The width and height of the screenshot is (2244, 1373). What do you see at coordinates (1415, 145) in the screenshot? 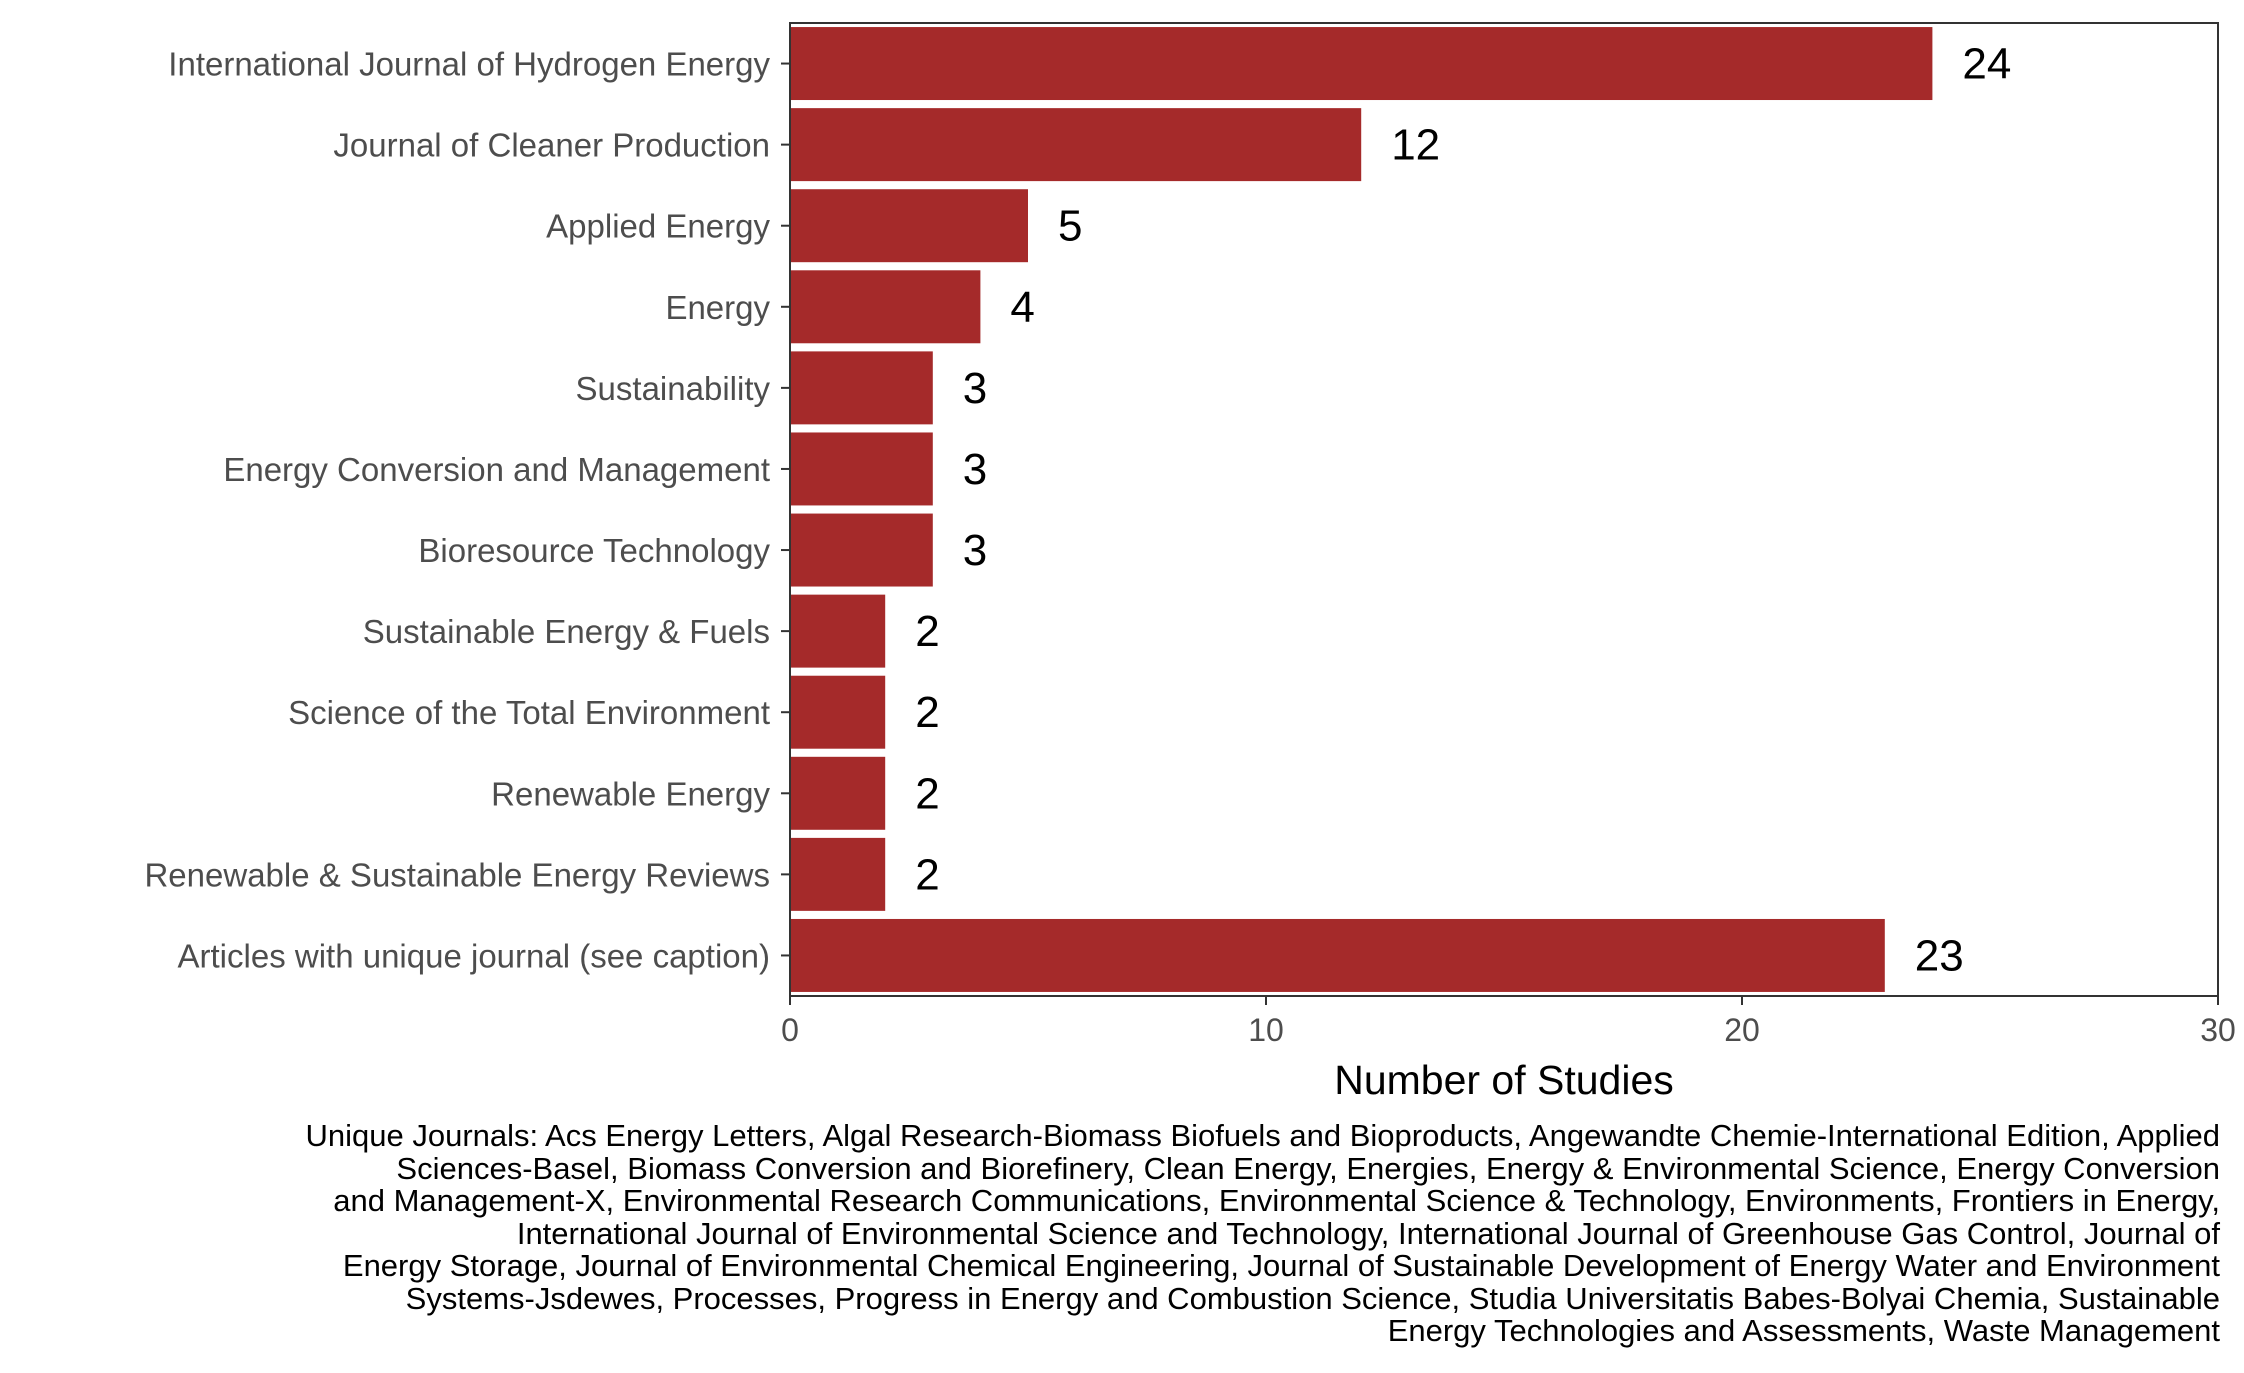
I see `data-label: 12` at bounding box center [1415, 145].